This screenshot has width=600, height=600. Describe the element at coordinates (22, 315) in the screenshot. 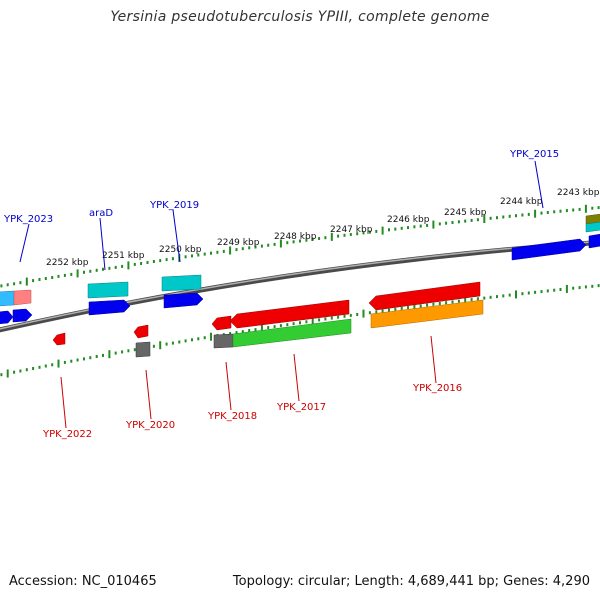

I see `gene-ypk2023-blue-b` at that location.